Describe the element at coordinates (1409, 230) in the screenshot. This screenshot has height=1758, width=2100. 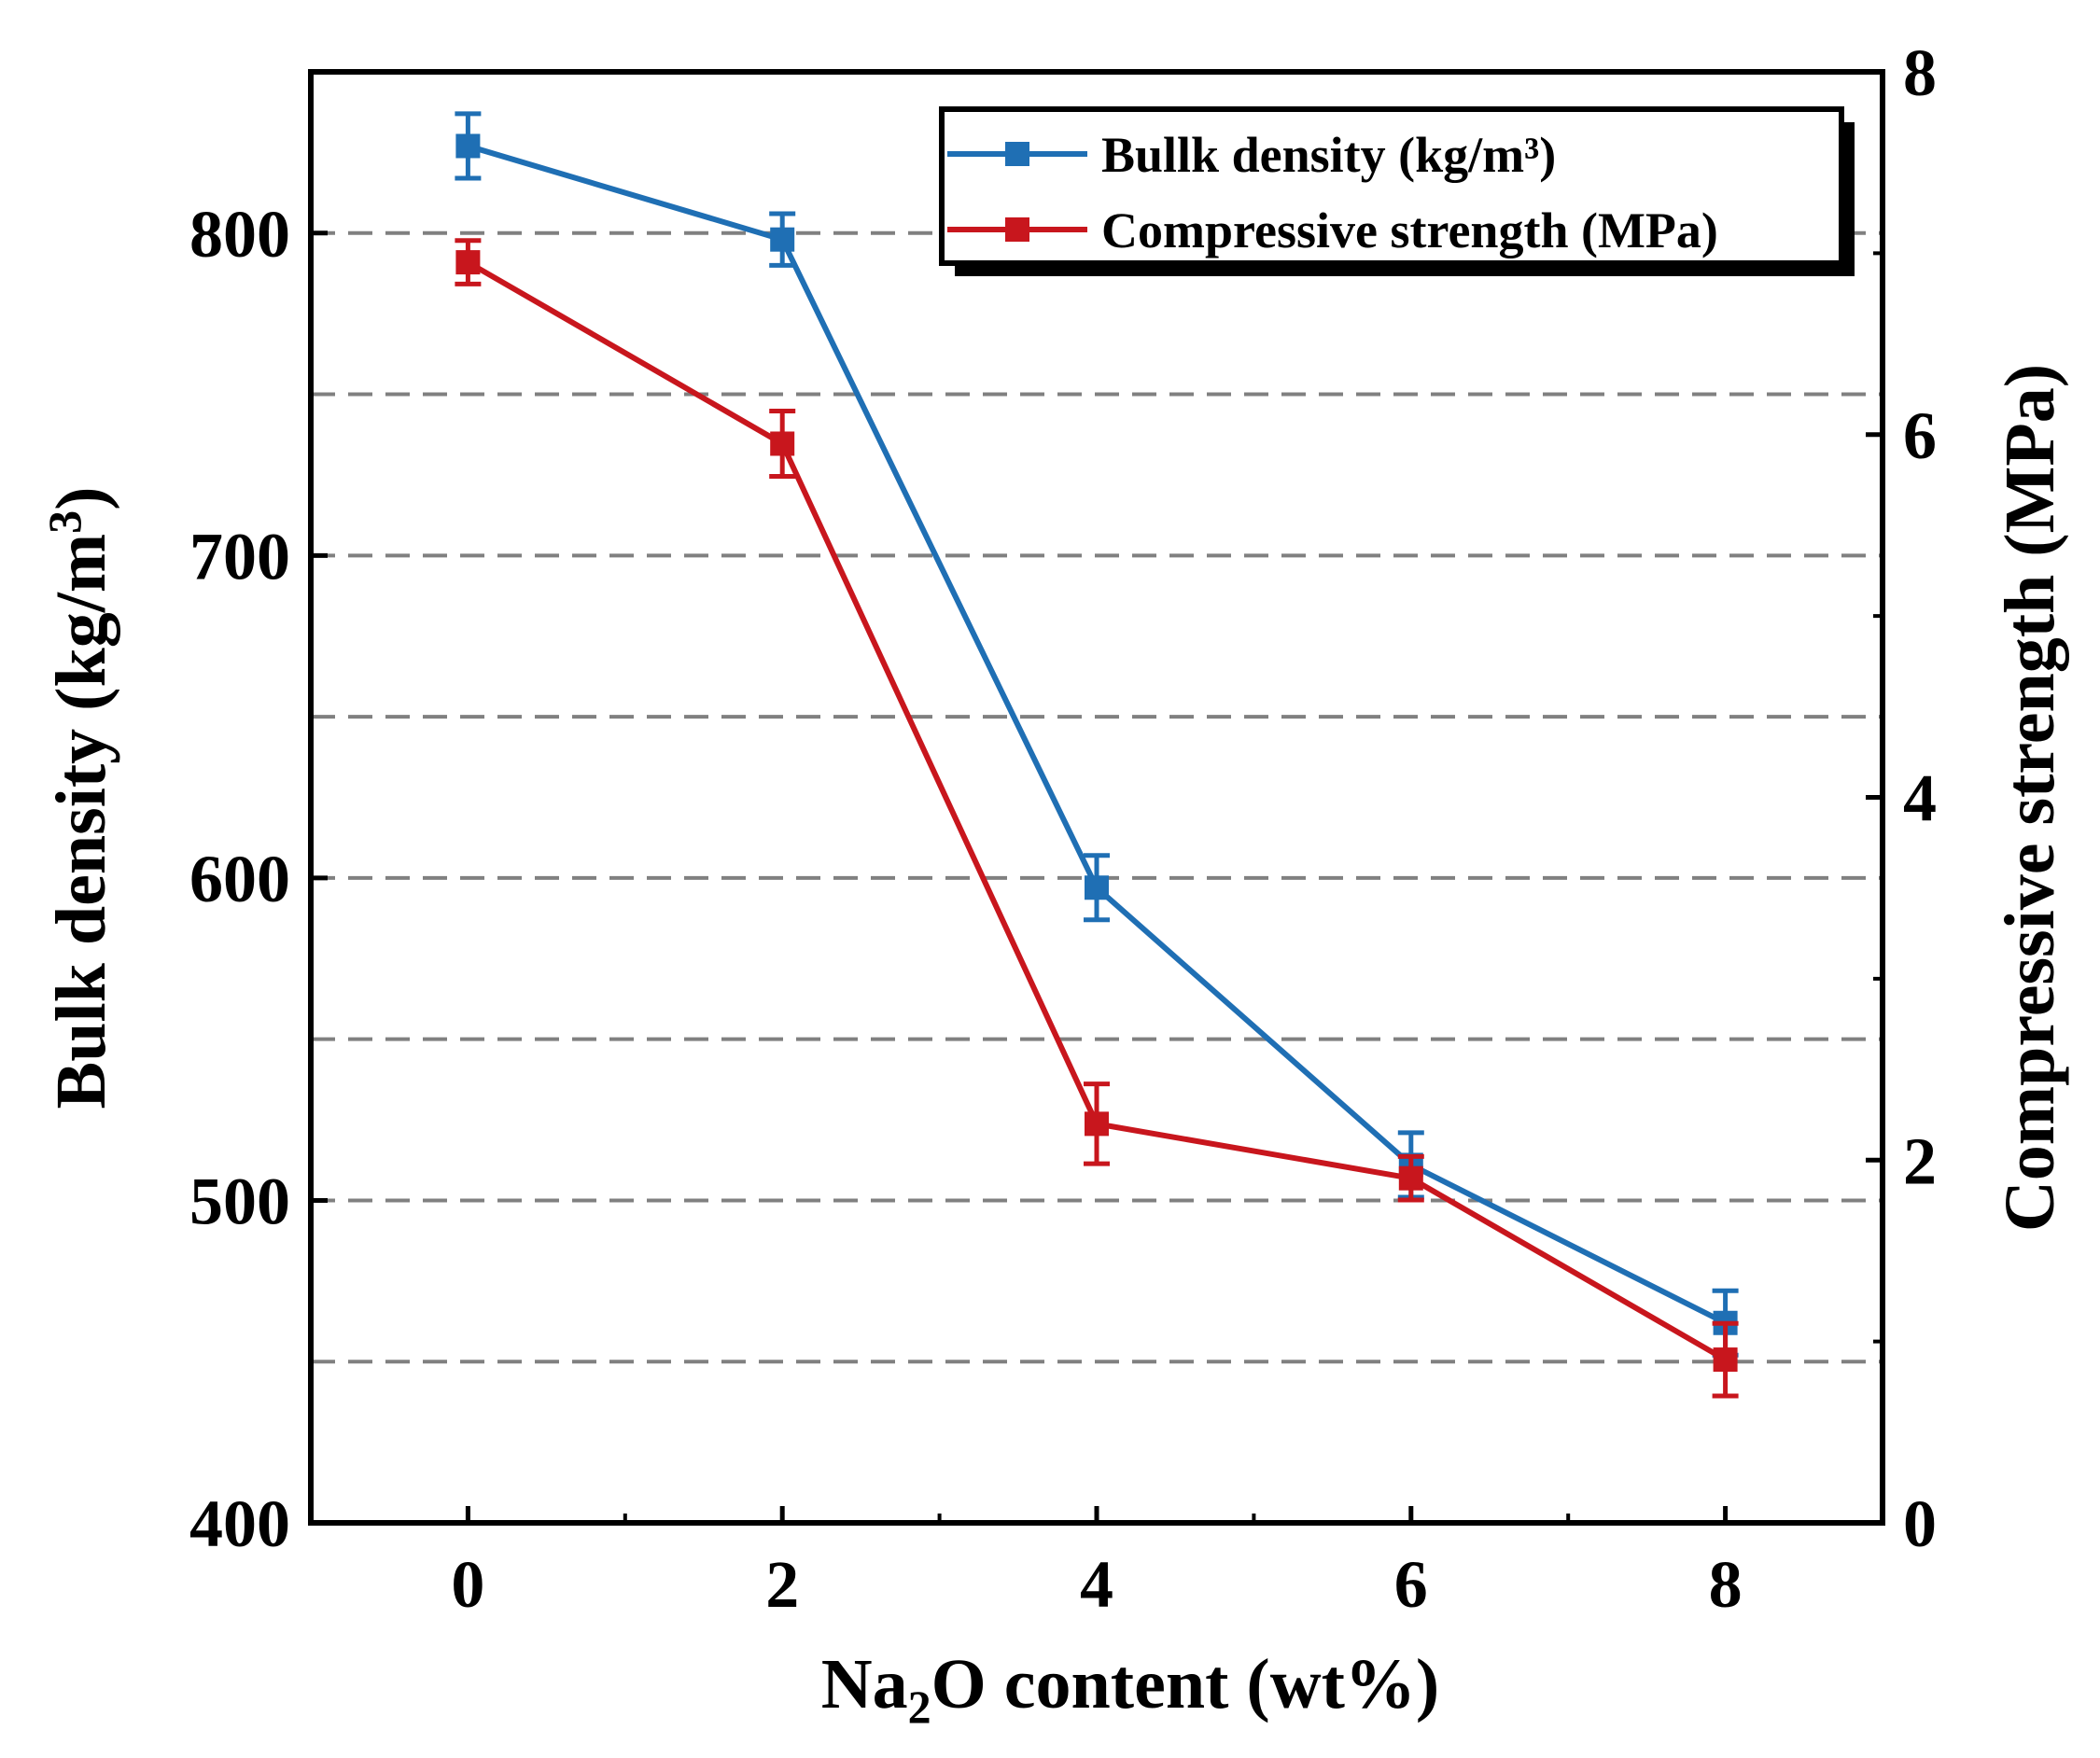
I see `legend-label-compressive-strength: Compressive strength (MPa)` at that location.